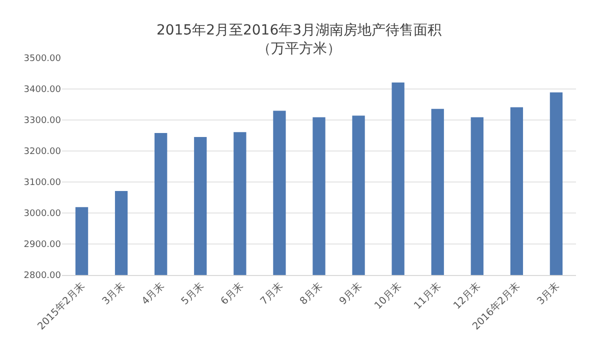  I want to click on x-tick-label: 12月末, so click(467, 296).